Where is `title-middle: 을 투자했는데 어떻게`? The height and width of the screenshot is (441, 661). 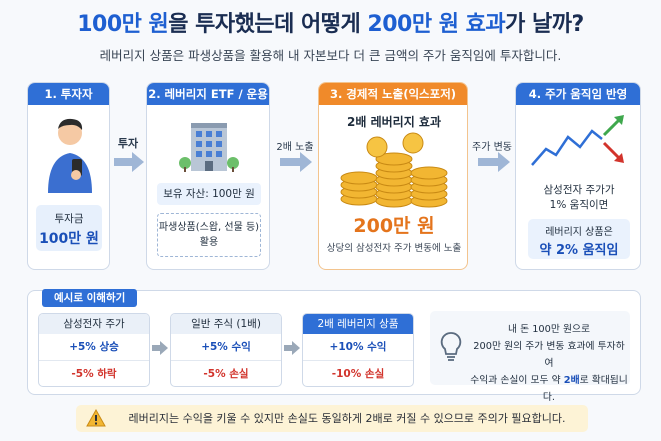
title-middle: 을 투자했는데 어떻게 is located at coordinates (268, 24).